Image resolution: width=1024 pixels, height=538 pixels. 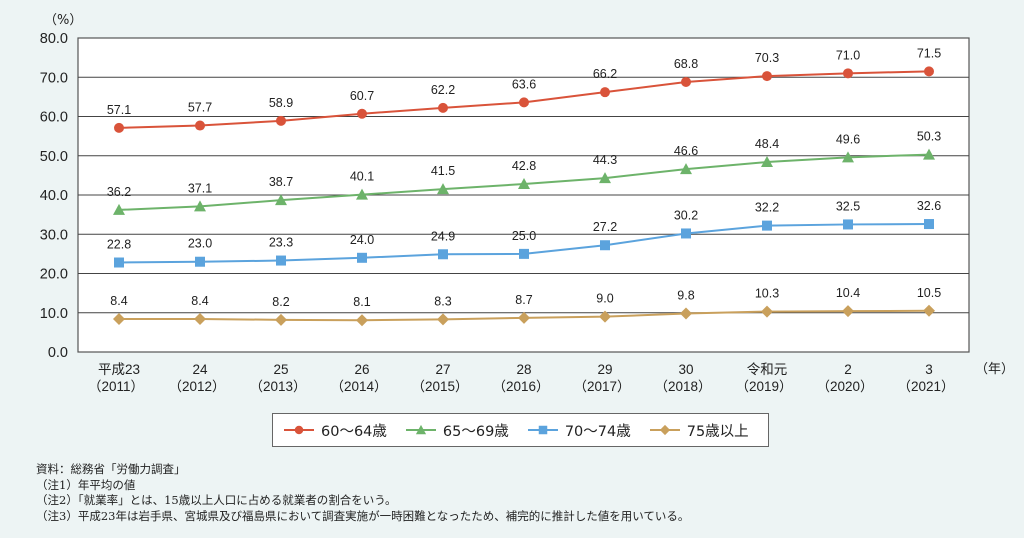 I want to click on data-label: 27.2, so click(x=605, y=227).